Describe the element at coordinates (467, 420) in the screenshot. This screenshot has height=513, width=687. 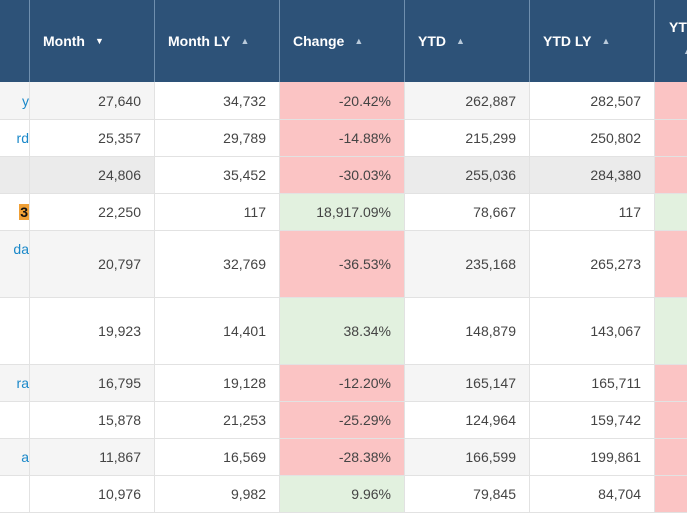
I see `ytd-cell: 124,964` at that location.